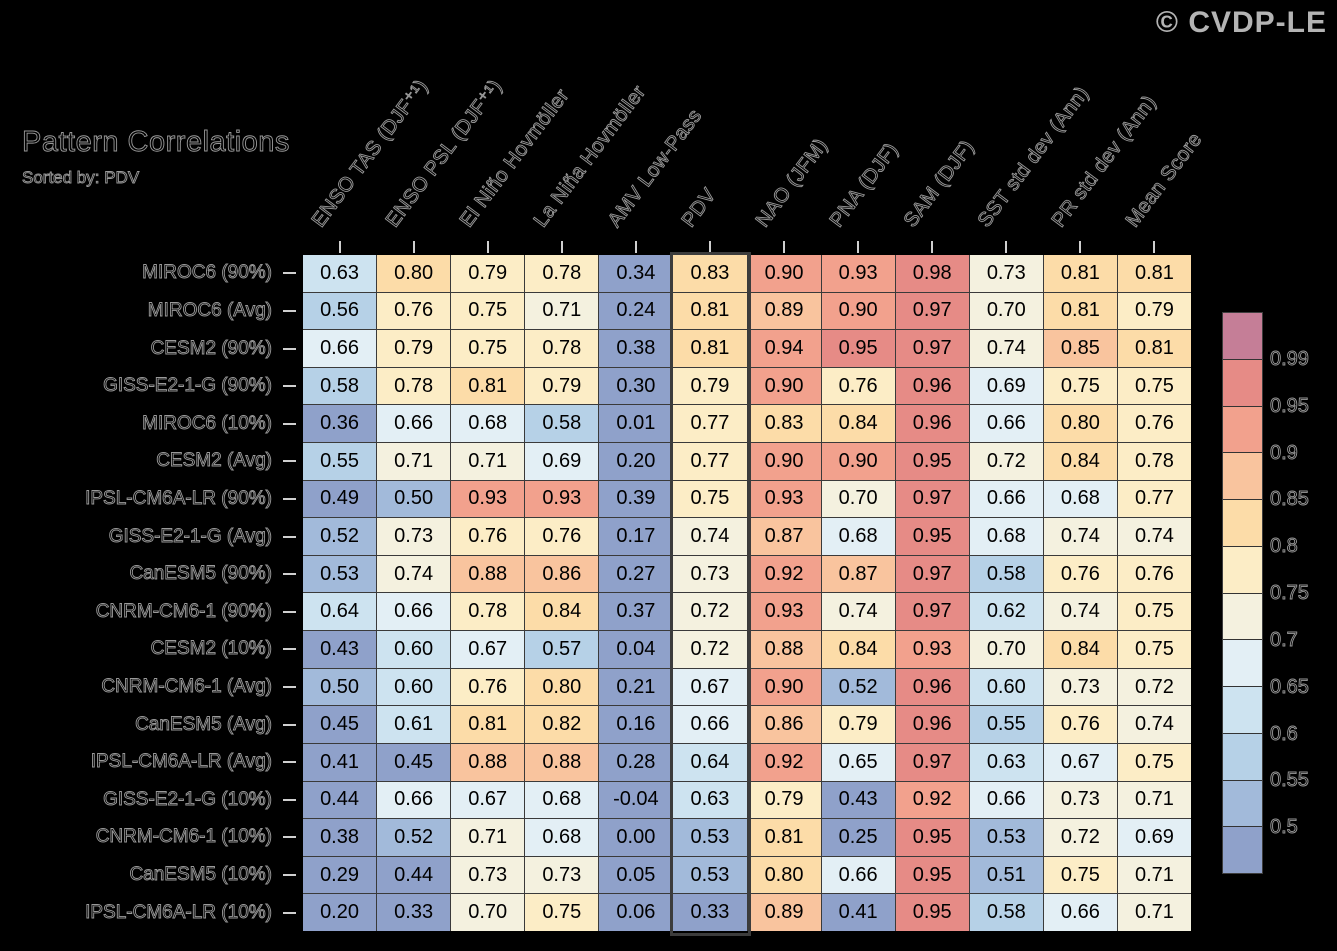 The height and width of the screenshot is (951, 1337). Describe the element at coordinates (207, 273) in the screenshot. I see `row-label: MIROC6 (90%)` at that location.